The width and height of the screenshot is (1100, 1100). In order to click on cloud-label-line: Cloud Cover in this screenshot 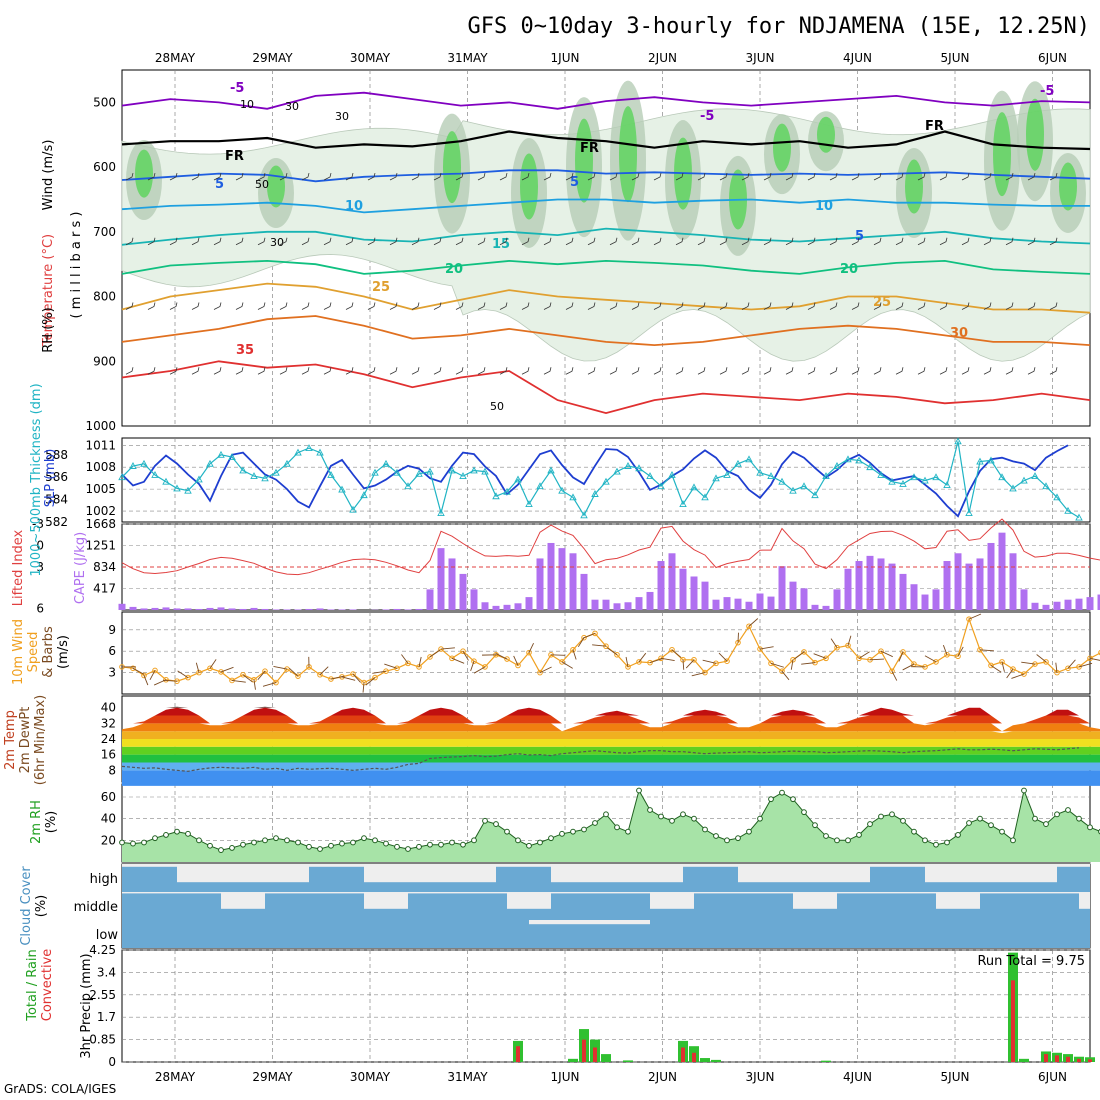, I will do `click(26, 906)`.